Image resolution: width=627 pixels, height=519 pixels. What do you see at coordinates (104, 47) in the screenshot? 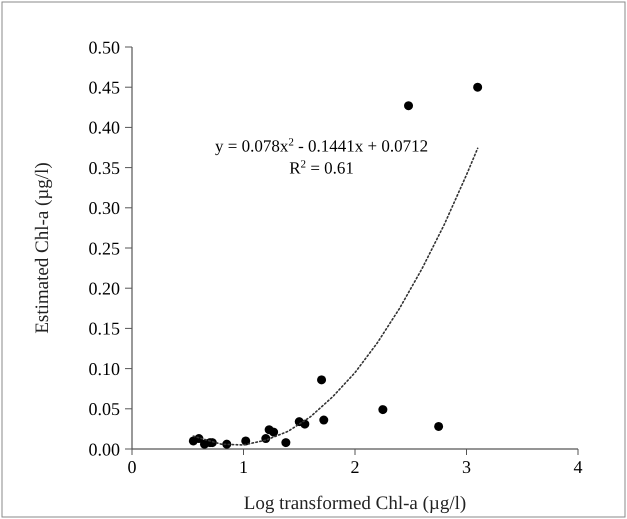
I see `y-tick-label: 0.50` at bounding box center [104, 47].